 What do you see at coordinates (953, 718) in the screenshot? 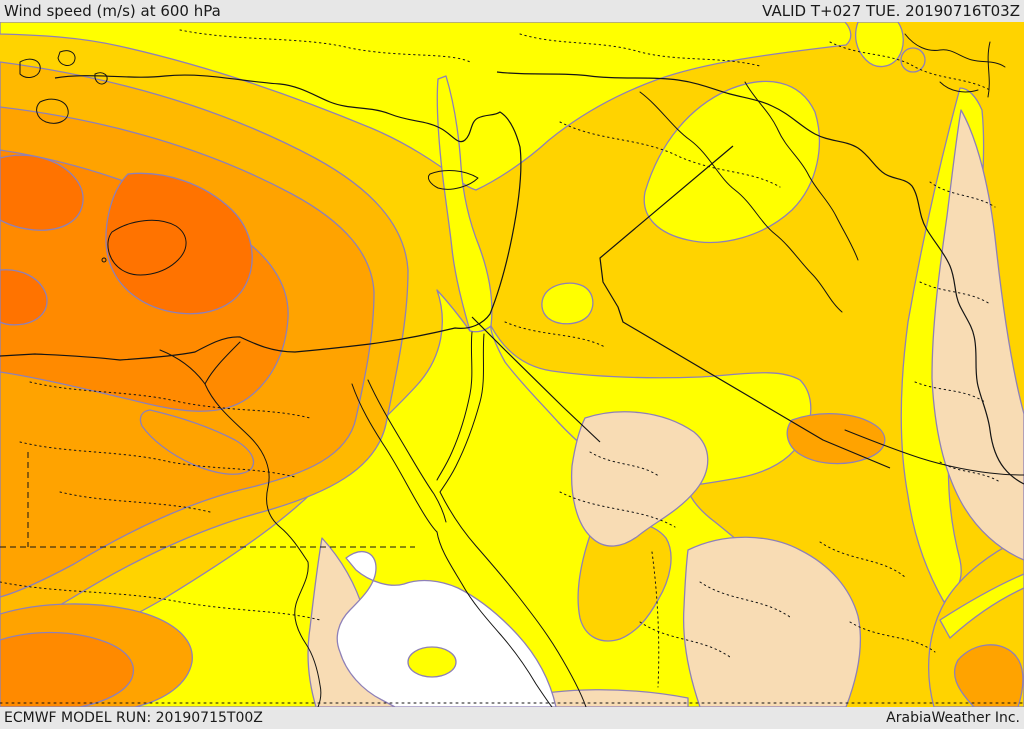
I see `provider-label: ArabiaWeather Inc.` at bounding box center [953, 718].